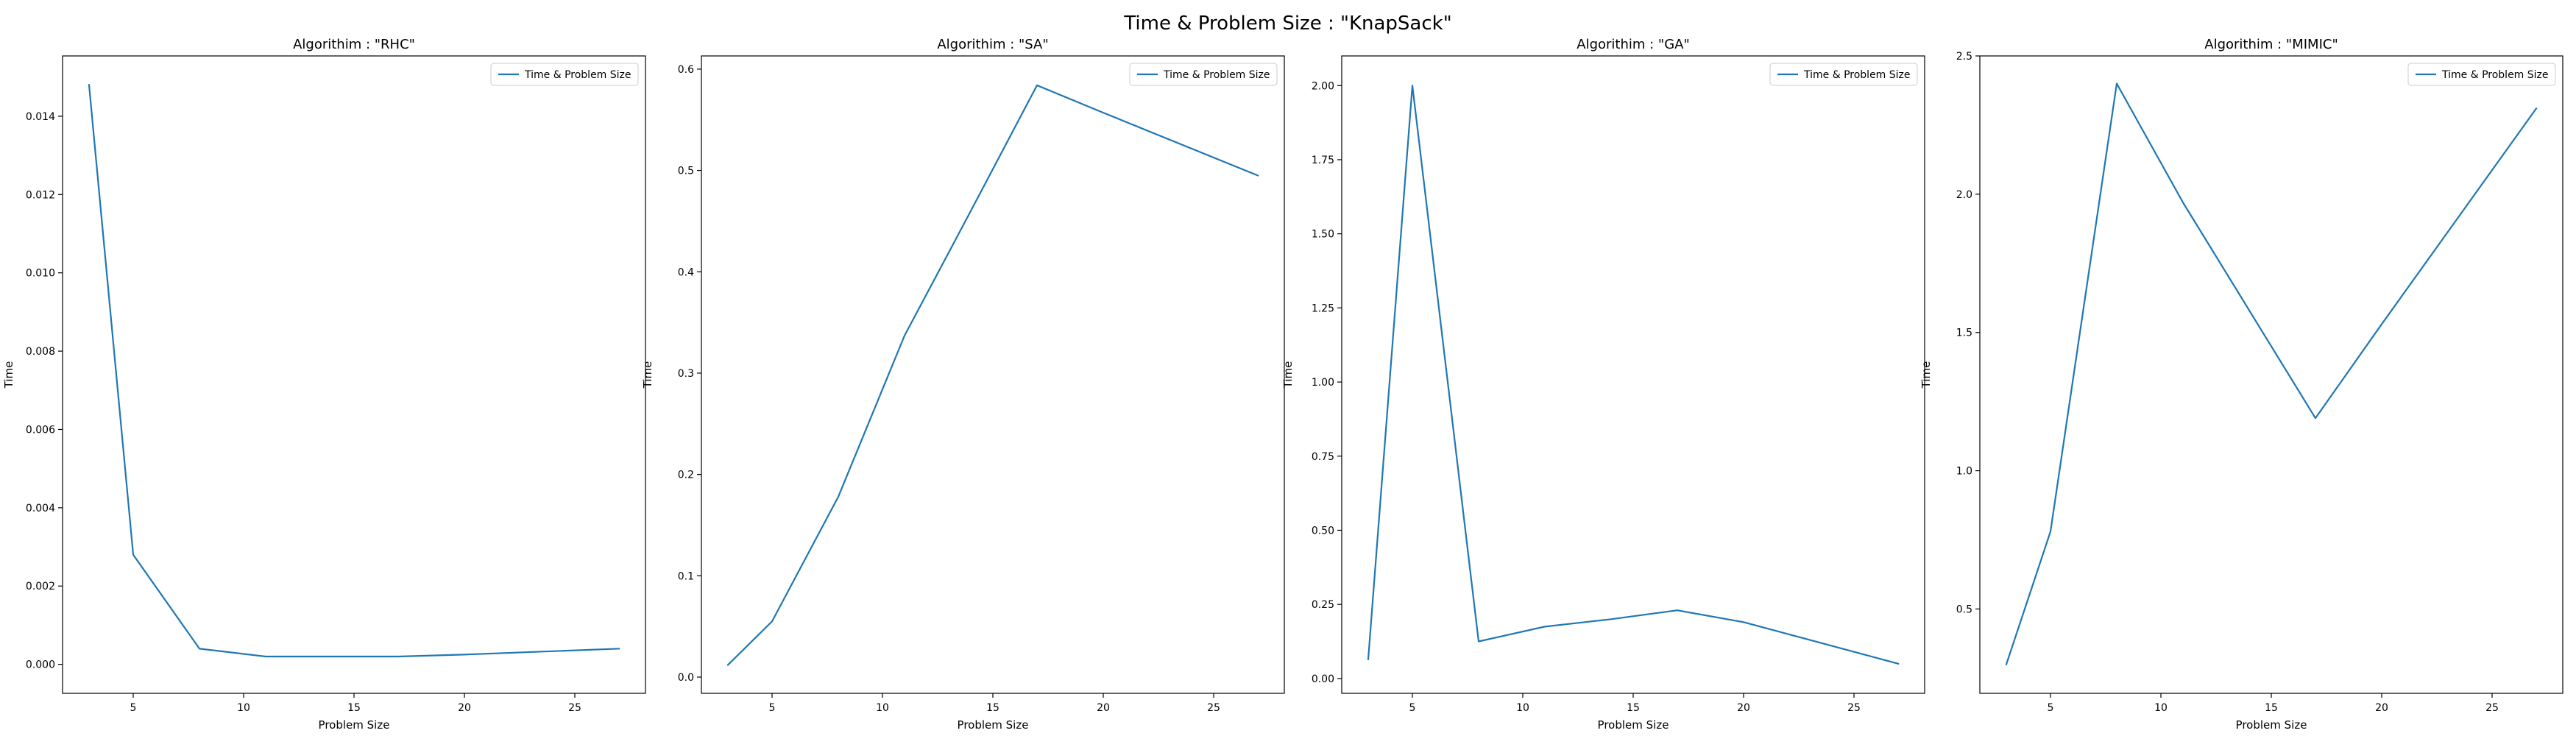 The width and height of the screenshot is (2576, 736). I want to click on y-tick-label: 1.5, so click(1964, 333).